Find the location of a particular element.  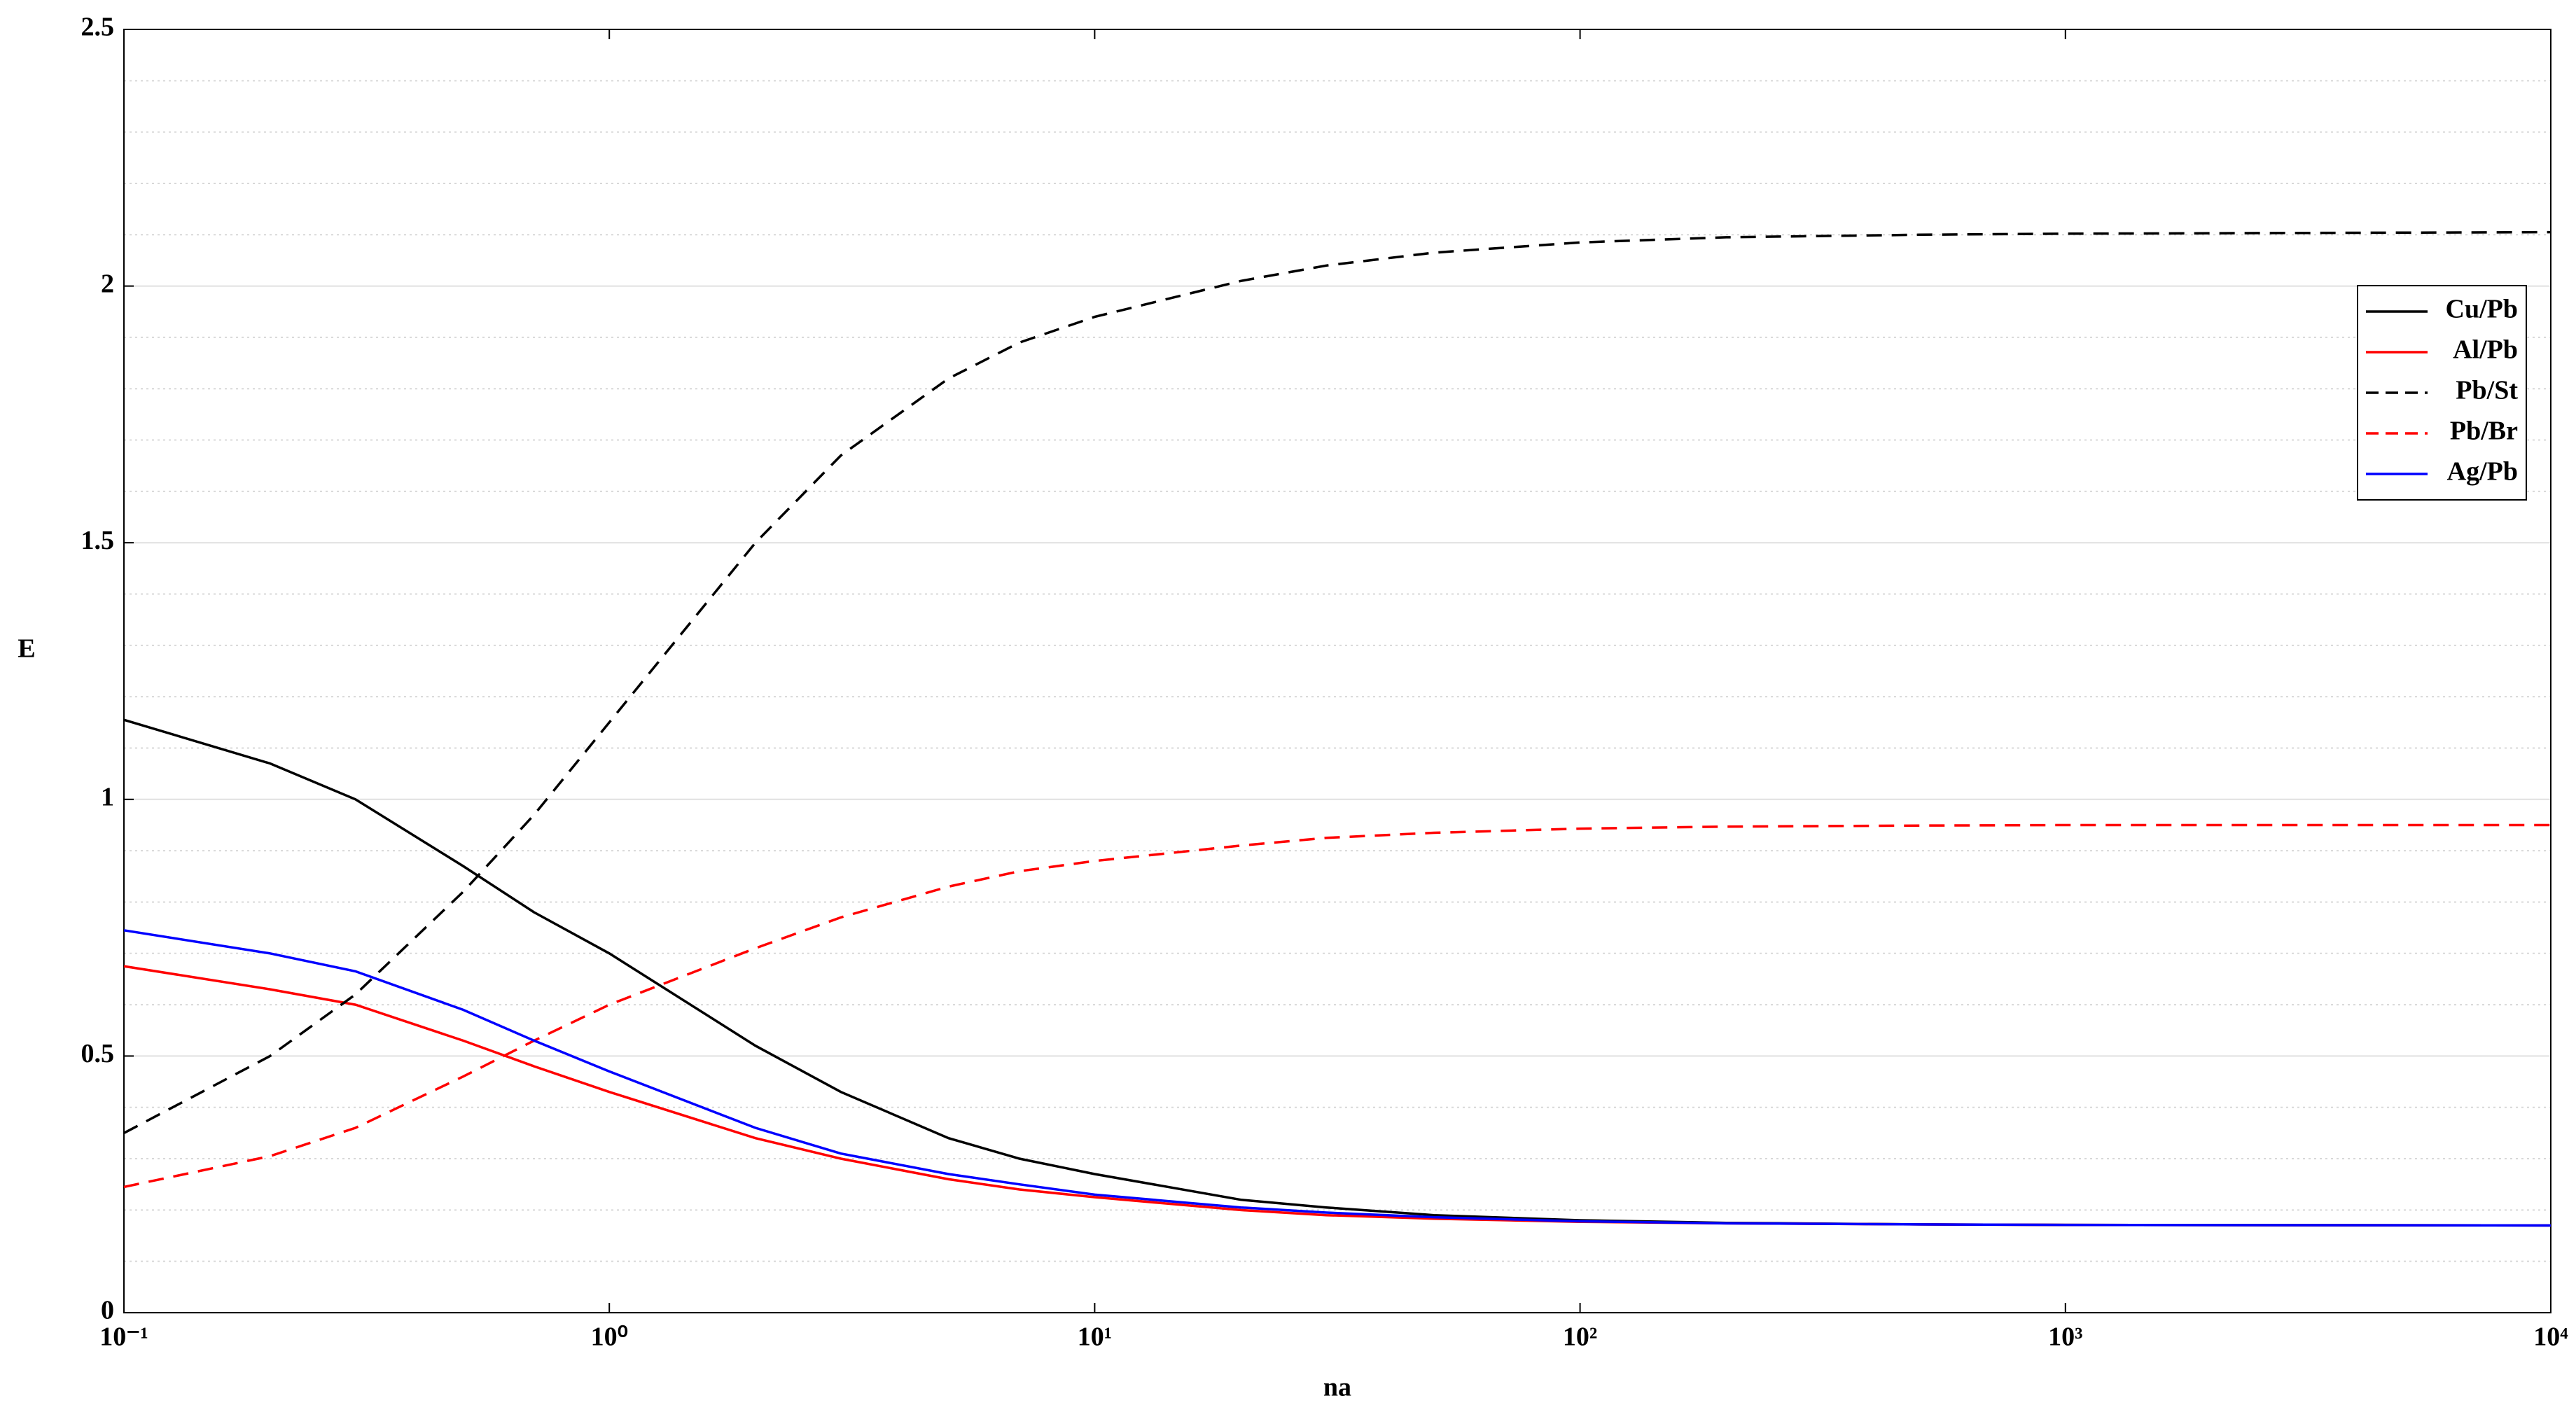

x-tick-label: 10⁰ is located at coordinates (609, 1337).